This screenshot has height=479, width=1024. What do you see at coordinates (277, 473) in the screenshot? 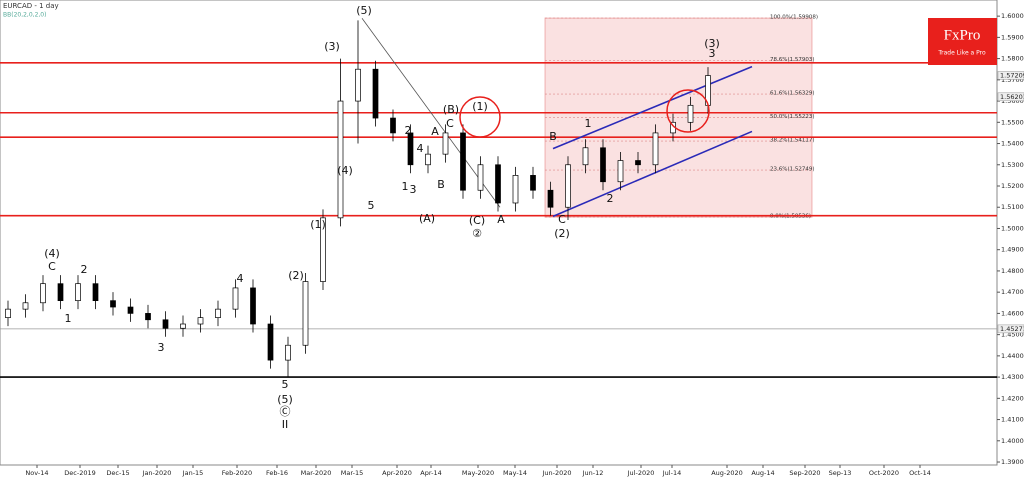
I see `x-tick-label: Feb-16` at bounding box center [277, 473].